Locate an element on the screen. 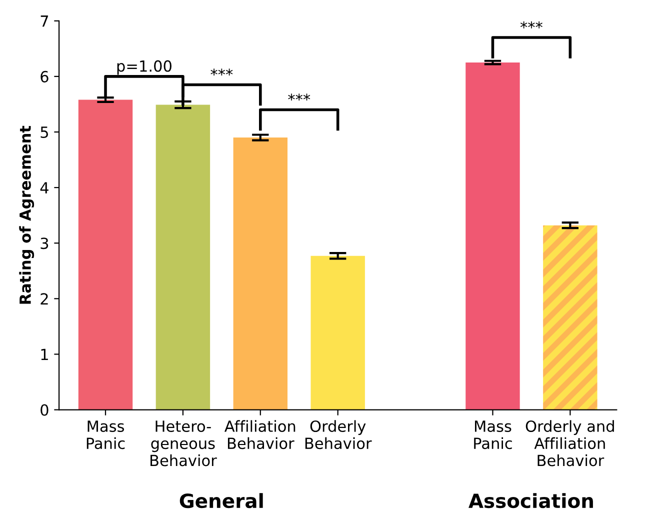 This screenshot has width=656, height=522. y-axis-title: Rating of Agreement is located at coordinates (26, 215).